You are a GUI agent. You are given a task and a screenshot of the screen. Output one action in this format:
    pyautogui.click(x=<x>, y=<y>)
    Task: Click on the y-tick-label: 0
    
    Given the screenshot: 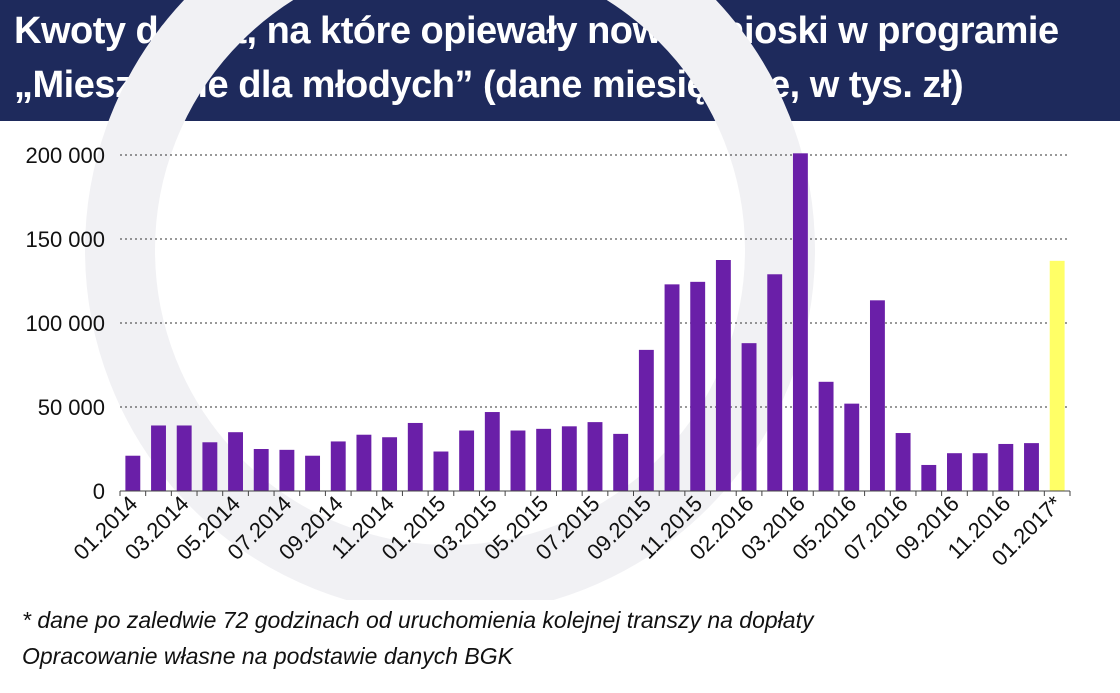 What is the action you would take?
    pyautogui.click(x=99, y=491)
    